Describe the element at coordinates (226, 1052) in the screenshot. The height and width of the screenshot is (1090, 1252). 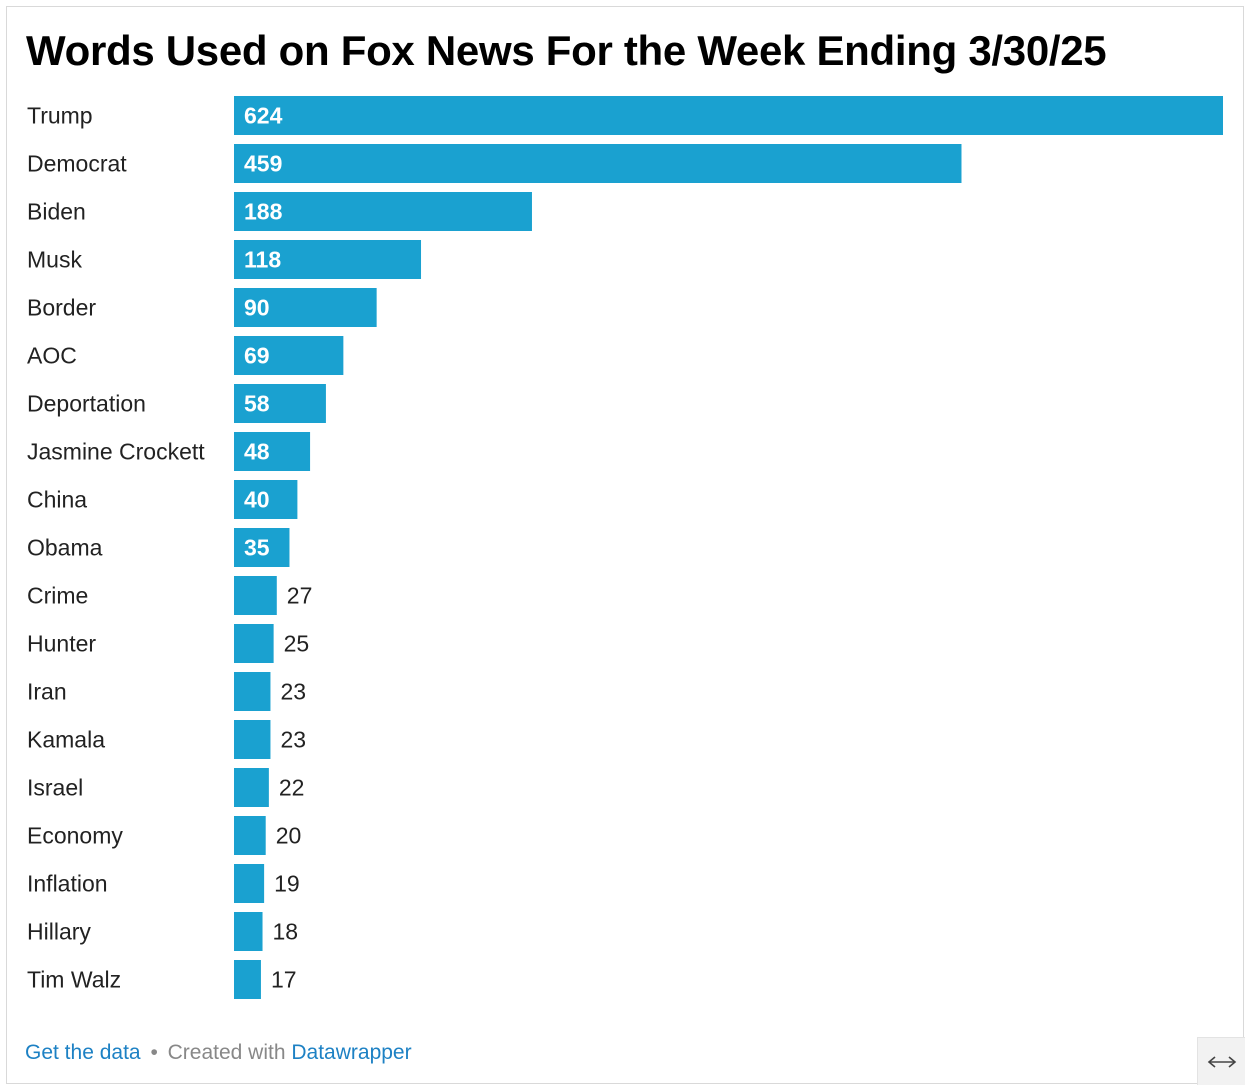
I see `created-with-text: Created with` at that location.